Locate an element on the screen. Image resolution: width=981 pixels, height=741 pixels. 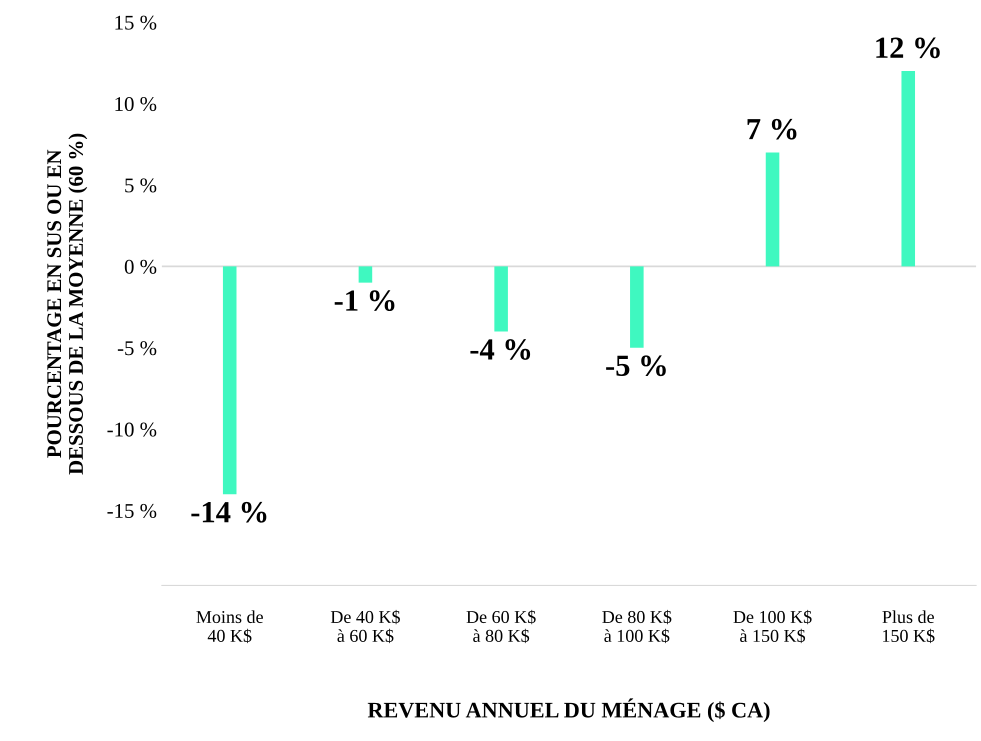
x-tick-label: De 40 K$ à 60 K$ is located at coordinates (365, 627).